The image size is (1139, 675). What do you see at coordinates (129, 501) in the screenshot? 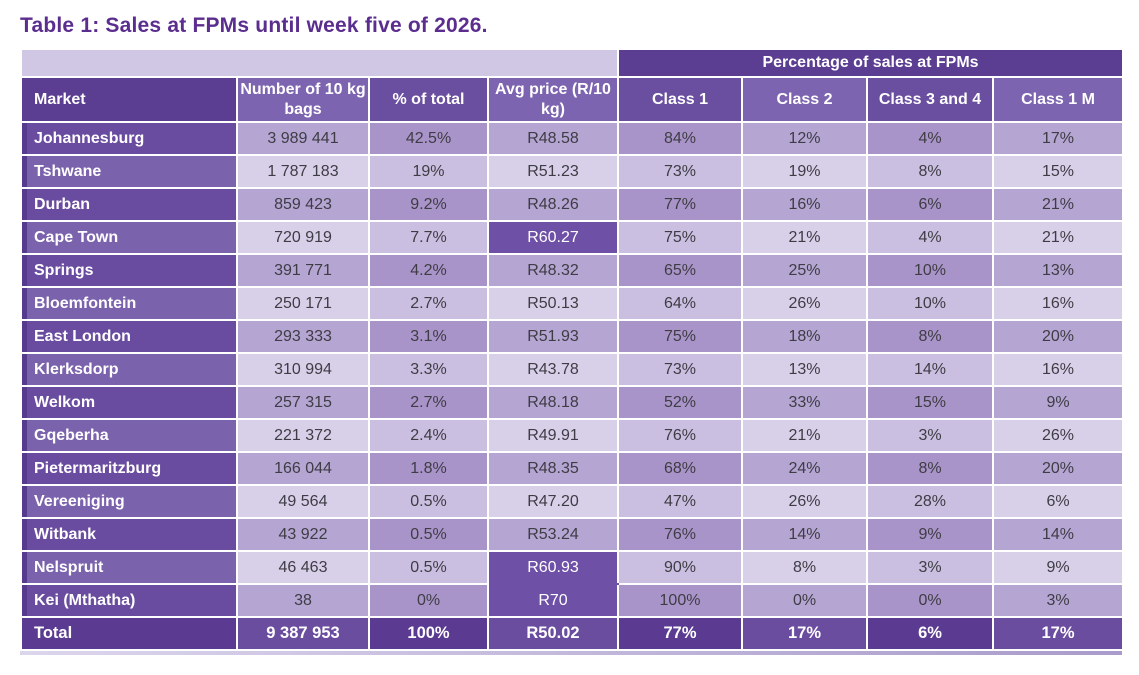
I see `market-cell: Vereeniging` at bounding box center [129, 501].